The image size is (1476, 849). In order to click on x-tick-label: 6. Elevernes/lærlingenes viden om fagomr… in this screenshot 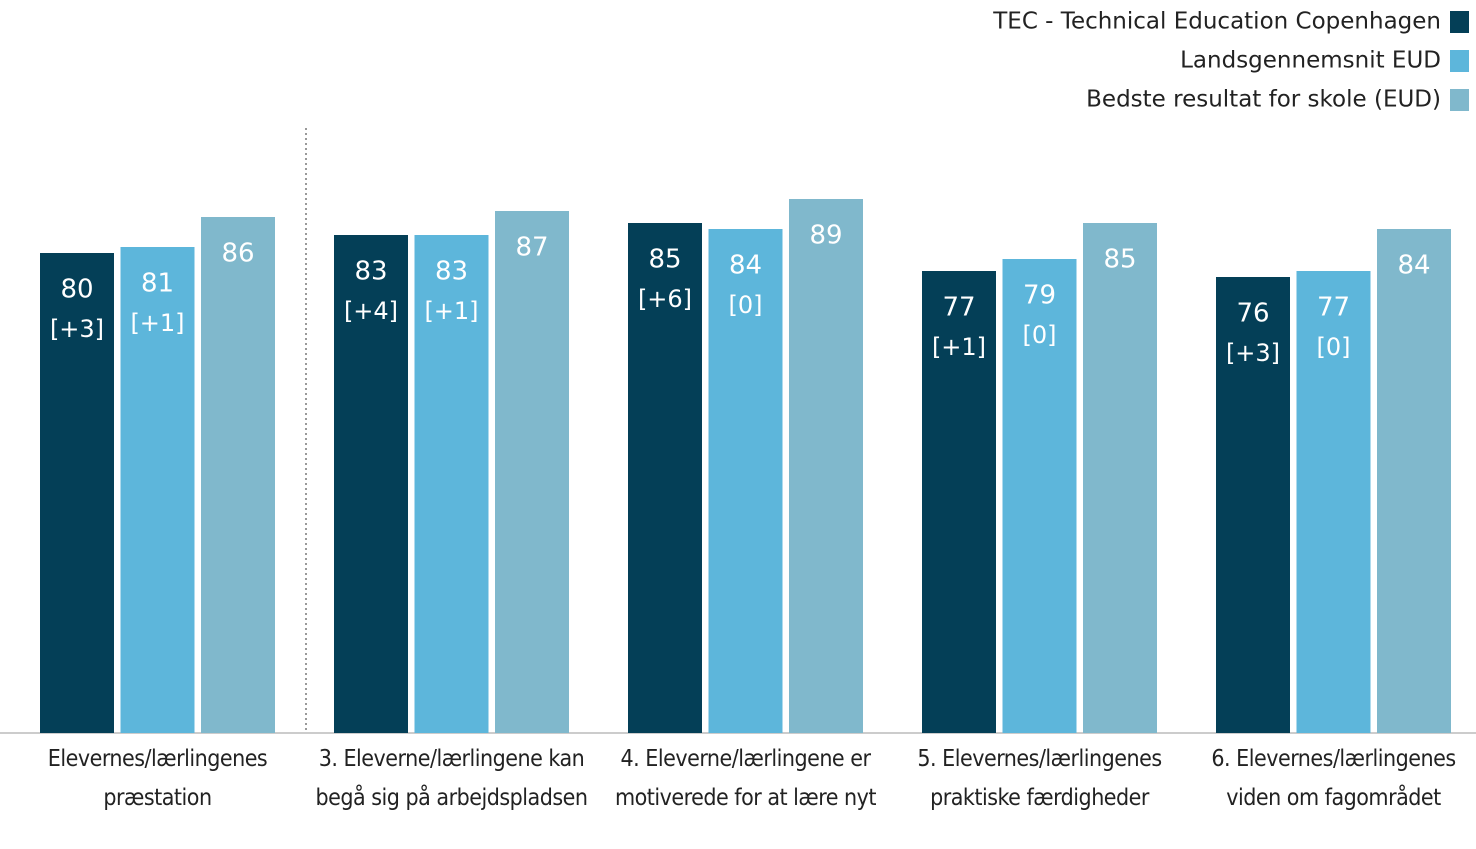, I will do `click(1333, 778)`.